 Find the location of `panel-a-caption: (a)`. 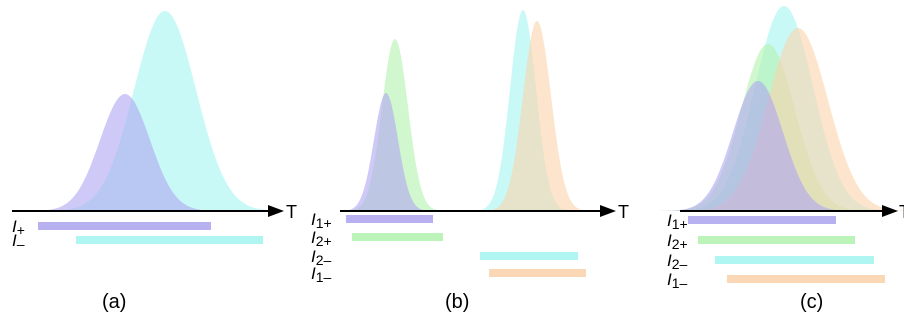

panel-a-caption: (a) is located at coordinates (114, 302).